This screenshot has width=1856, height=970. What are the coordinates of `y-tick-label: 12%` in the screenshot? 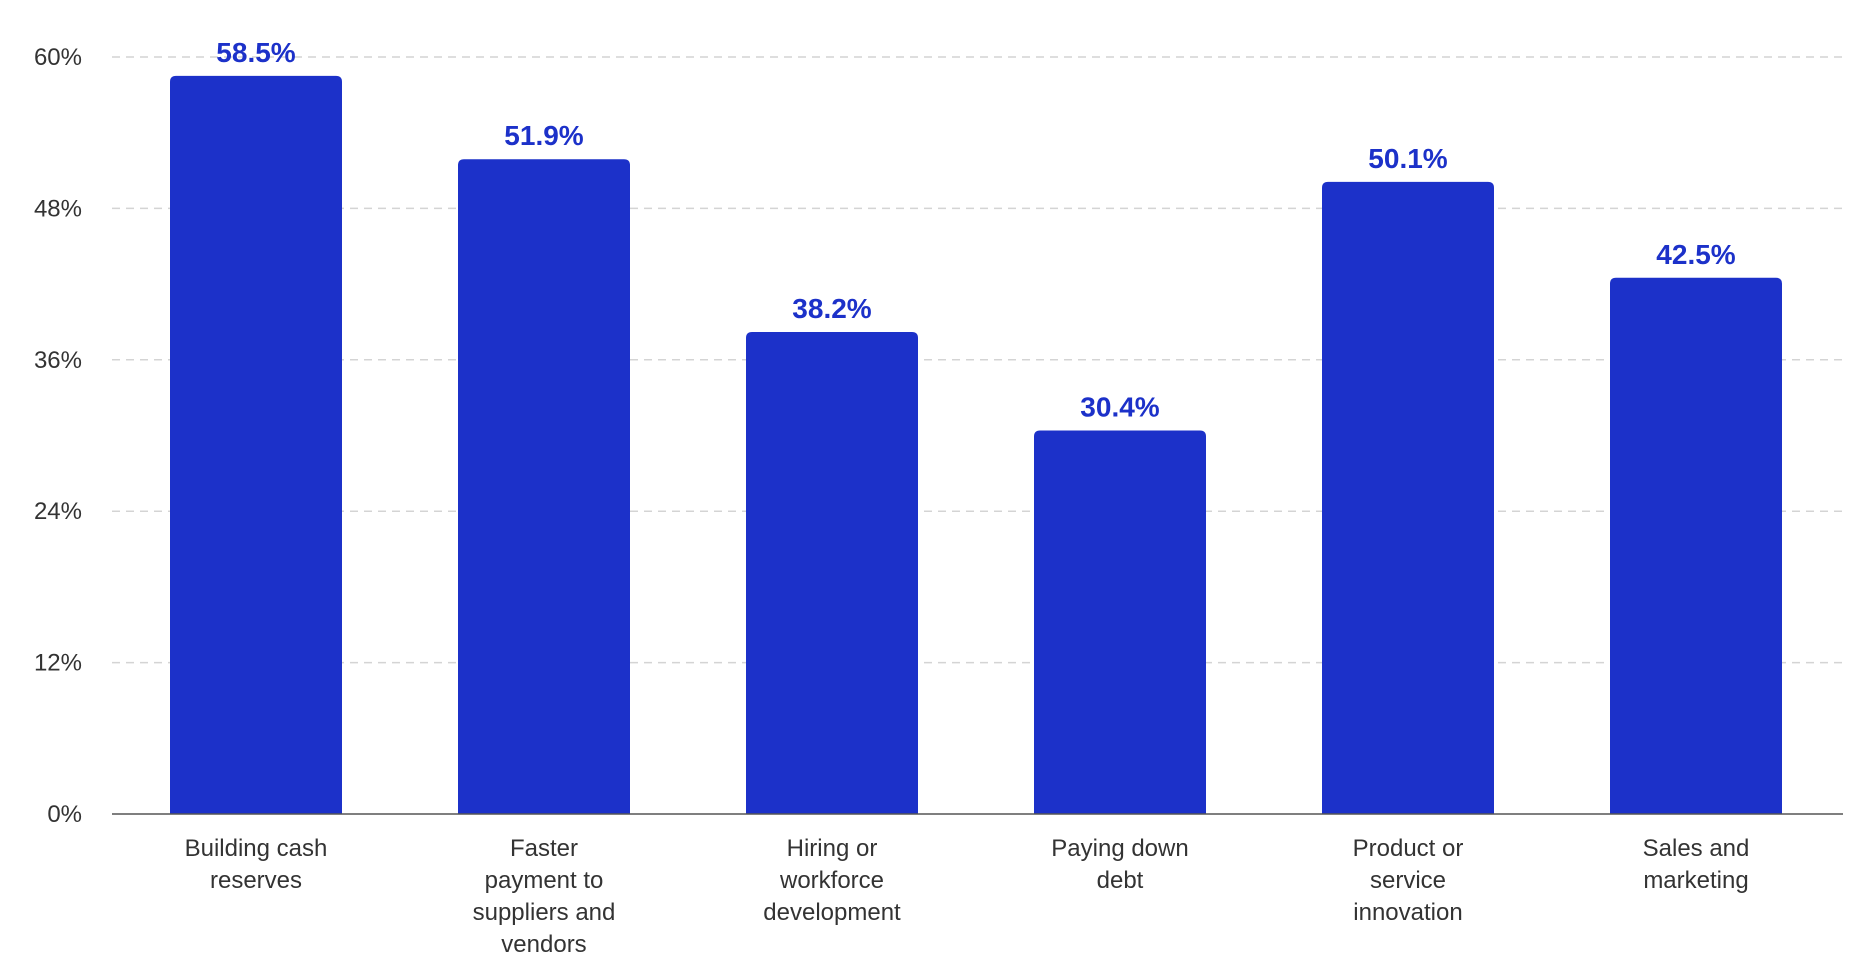 It's located at (58, 663).